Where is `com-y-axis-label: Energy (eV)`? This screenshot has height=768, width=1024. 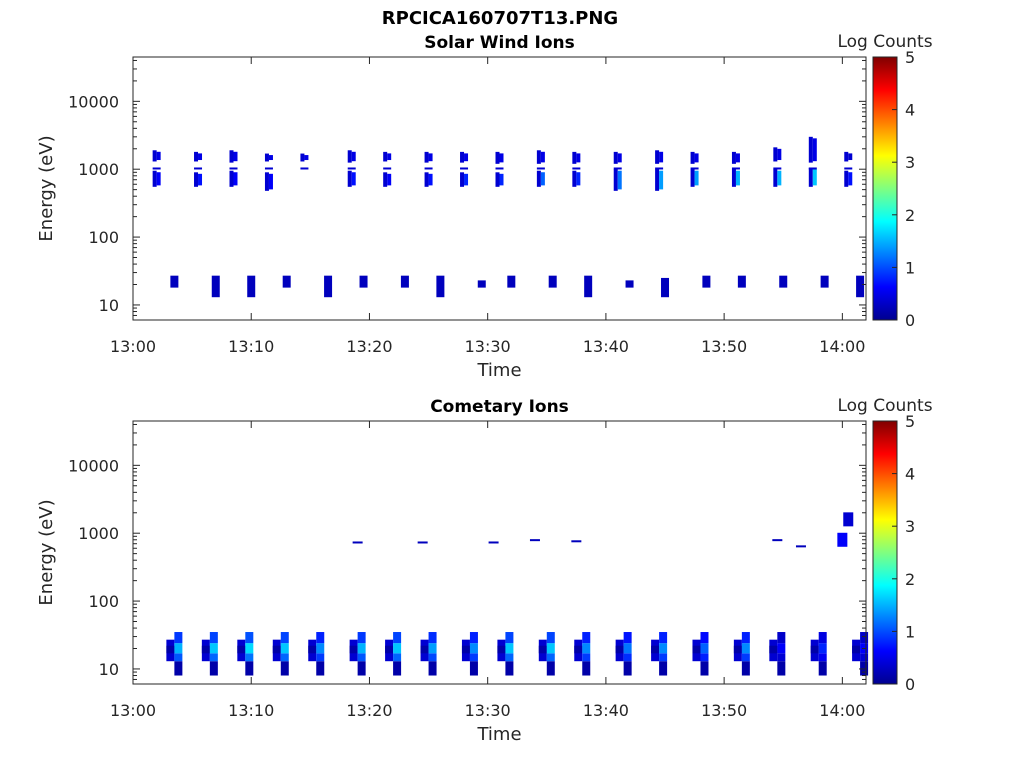 com-y-axis-label: Energy (eV) is located at coordinates (46, 552).